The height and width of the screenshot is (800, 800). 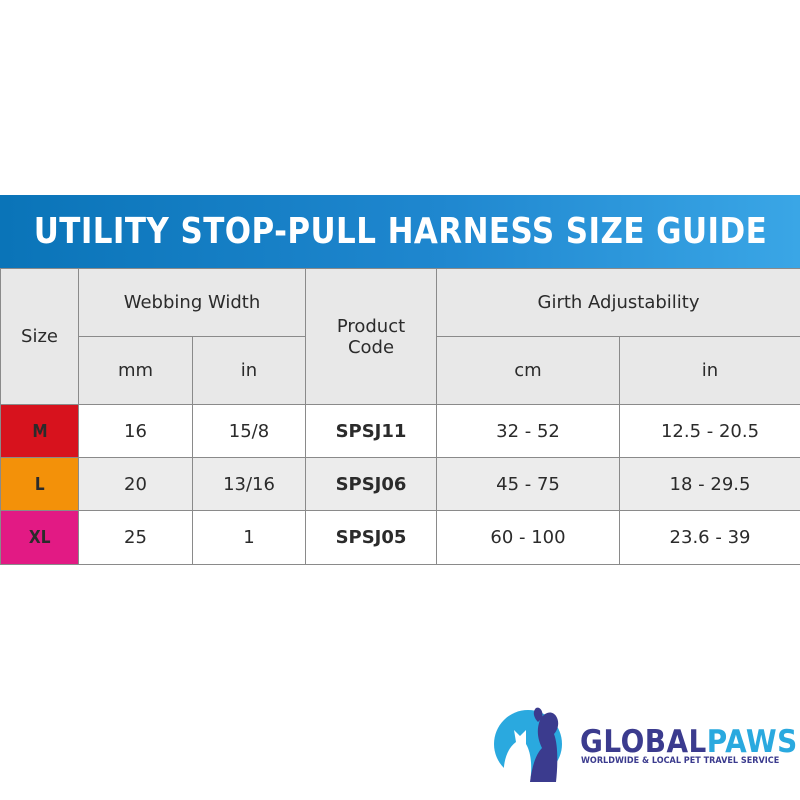 I want to click on girth-in-cell: 23.6 - 39, so click(x=709, y=537).